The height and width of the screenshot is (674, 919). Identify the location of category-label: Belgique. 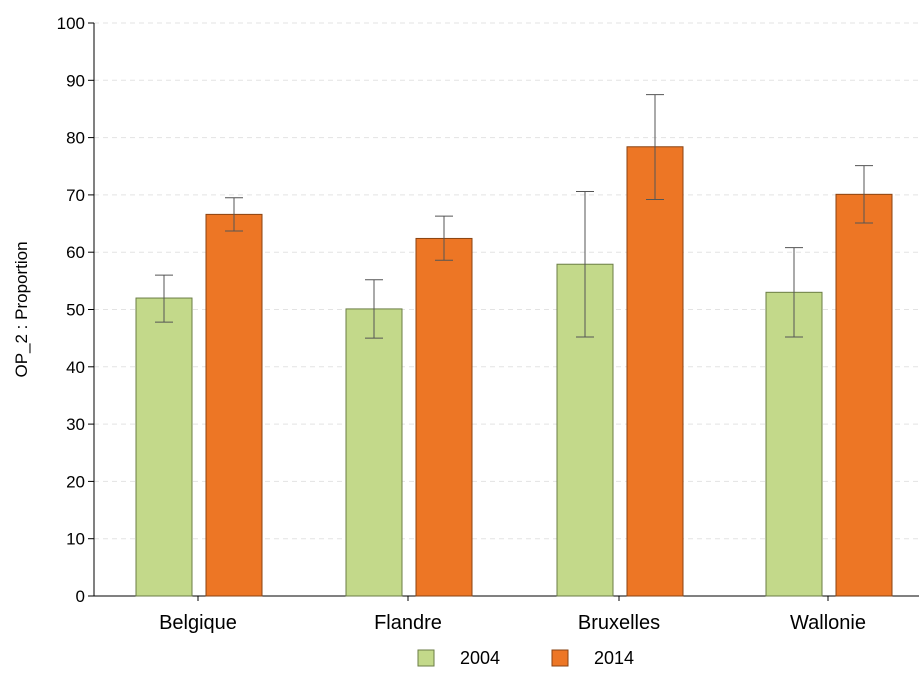
(198, 623).